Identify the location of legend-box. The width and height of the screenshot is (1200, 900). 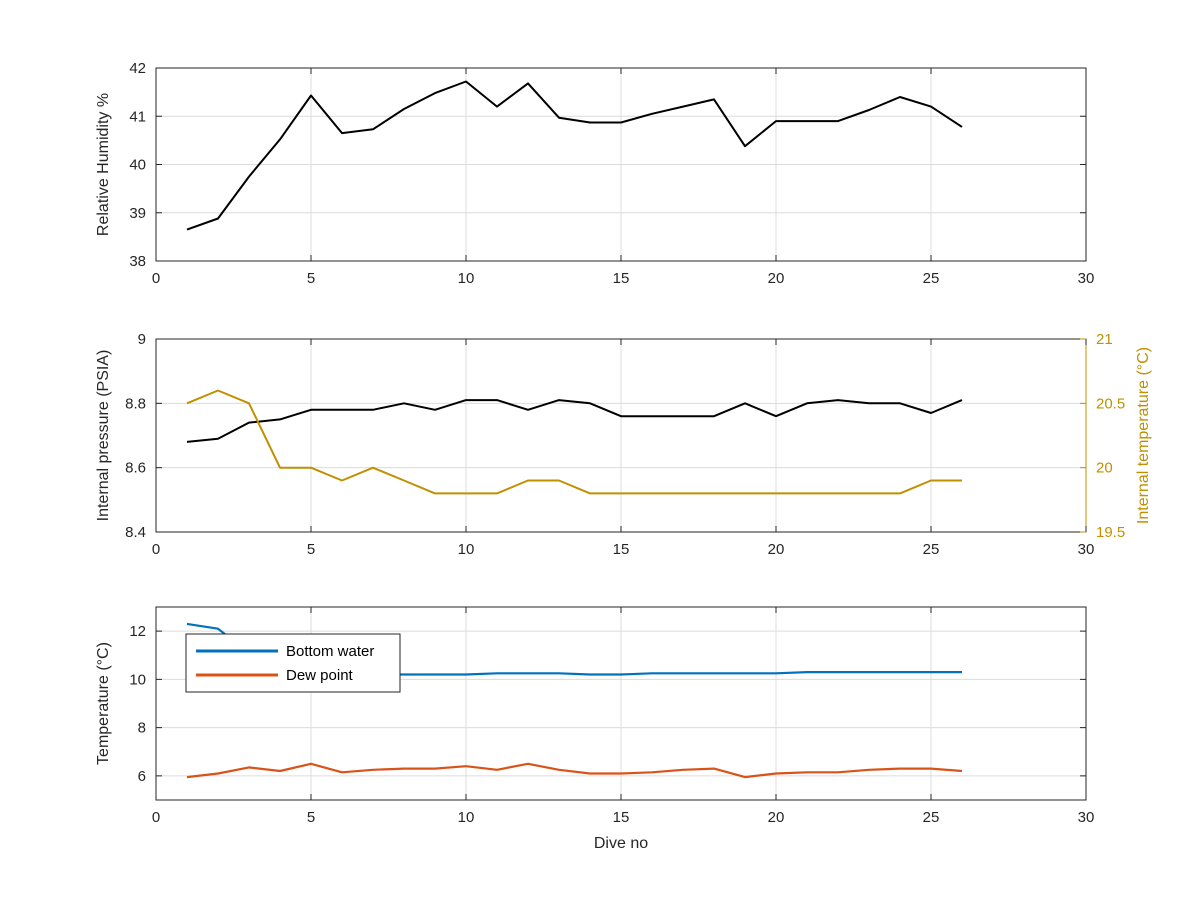
(293, 663).